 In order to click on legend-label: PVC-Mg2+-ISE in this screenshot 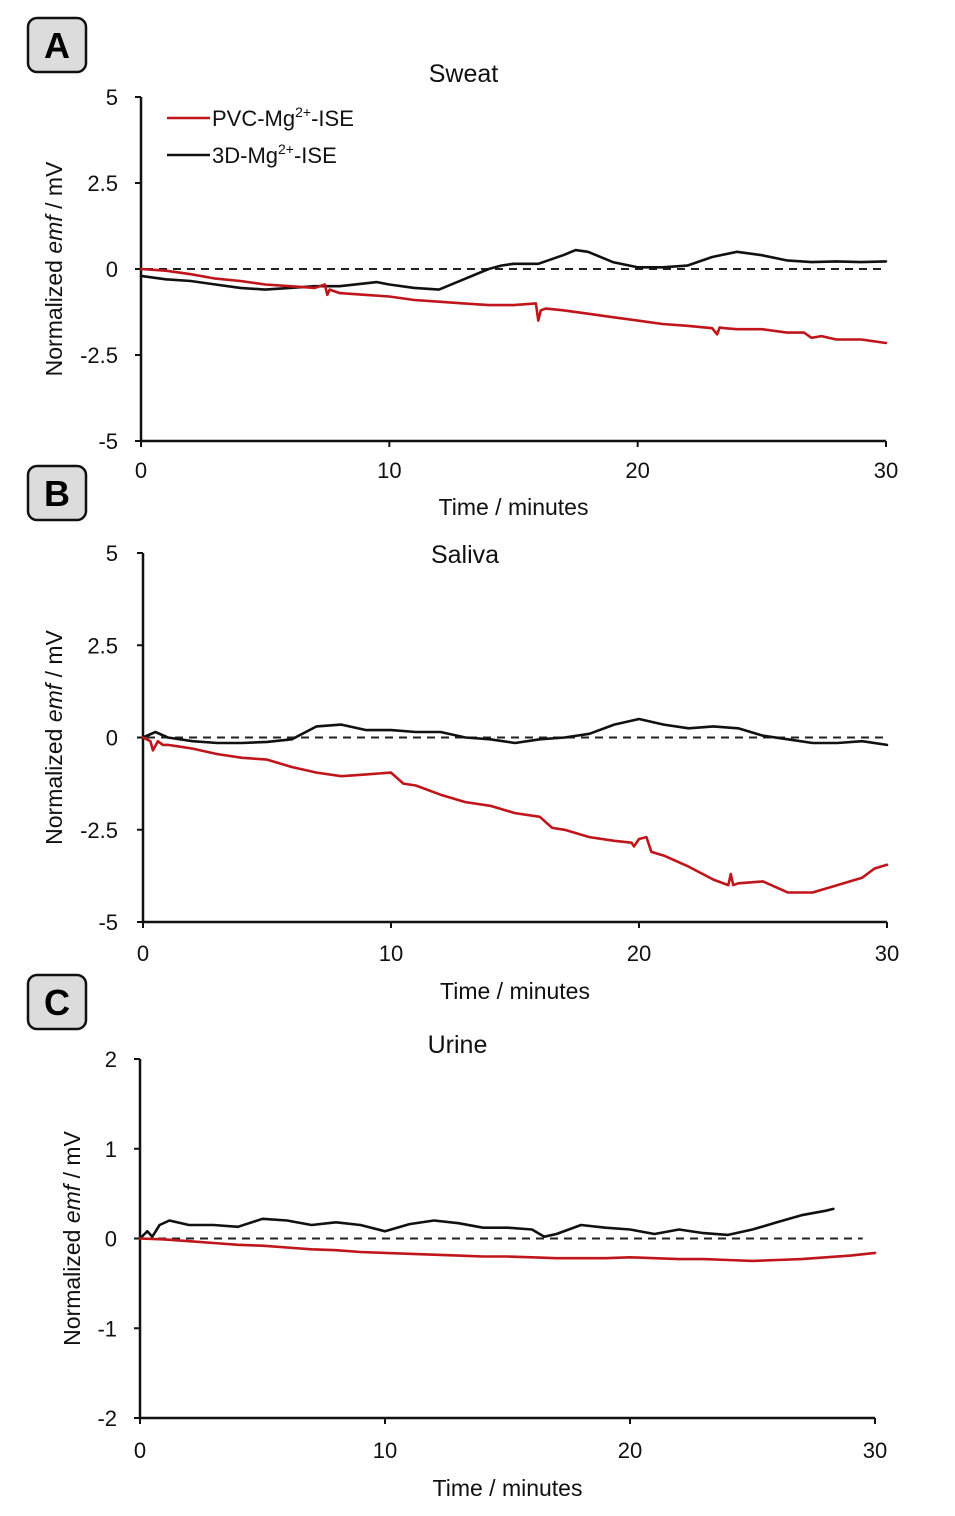, I will do `click(283, 117)`.